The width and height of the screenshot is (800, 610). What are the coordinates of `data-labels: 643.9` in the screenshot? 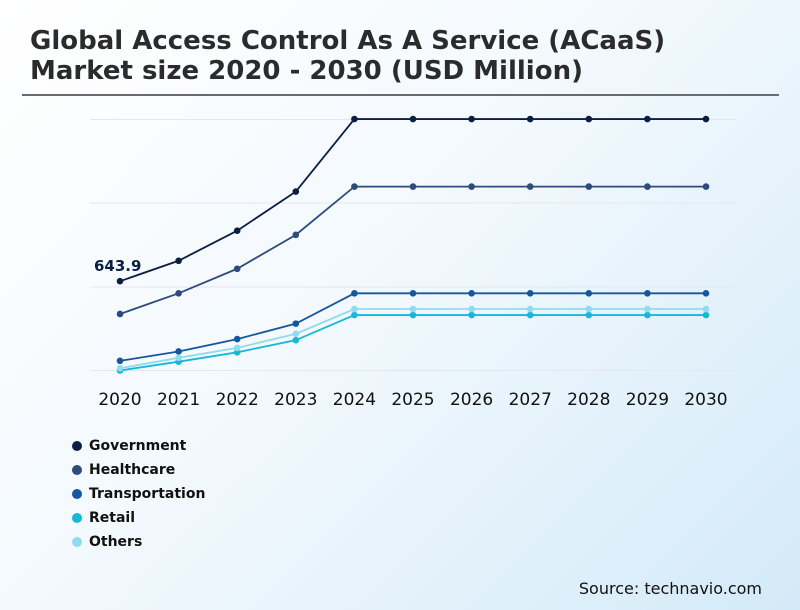 It's located at (117, 266).